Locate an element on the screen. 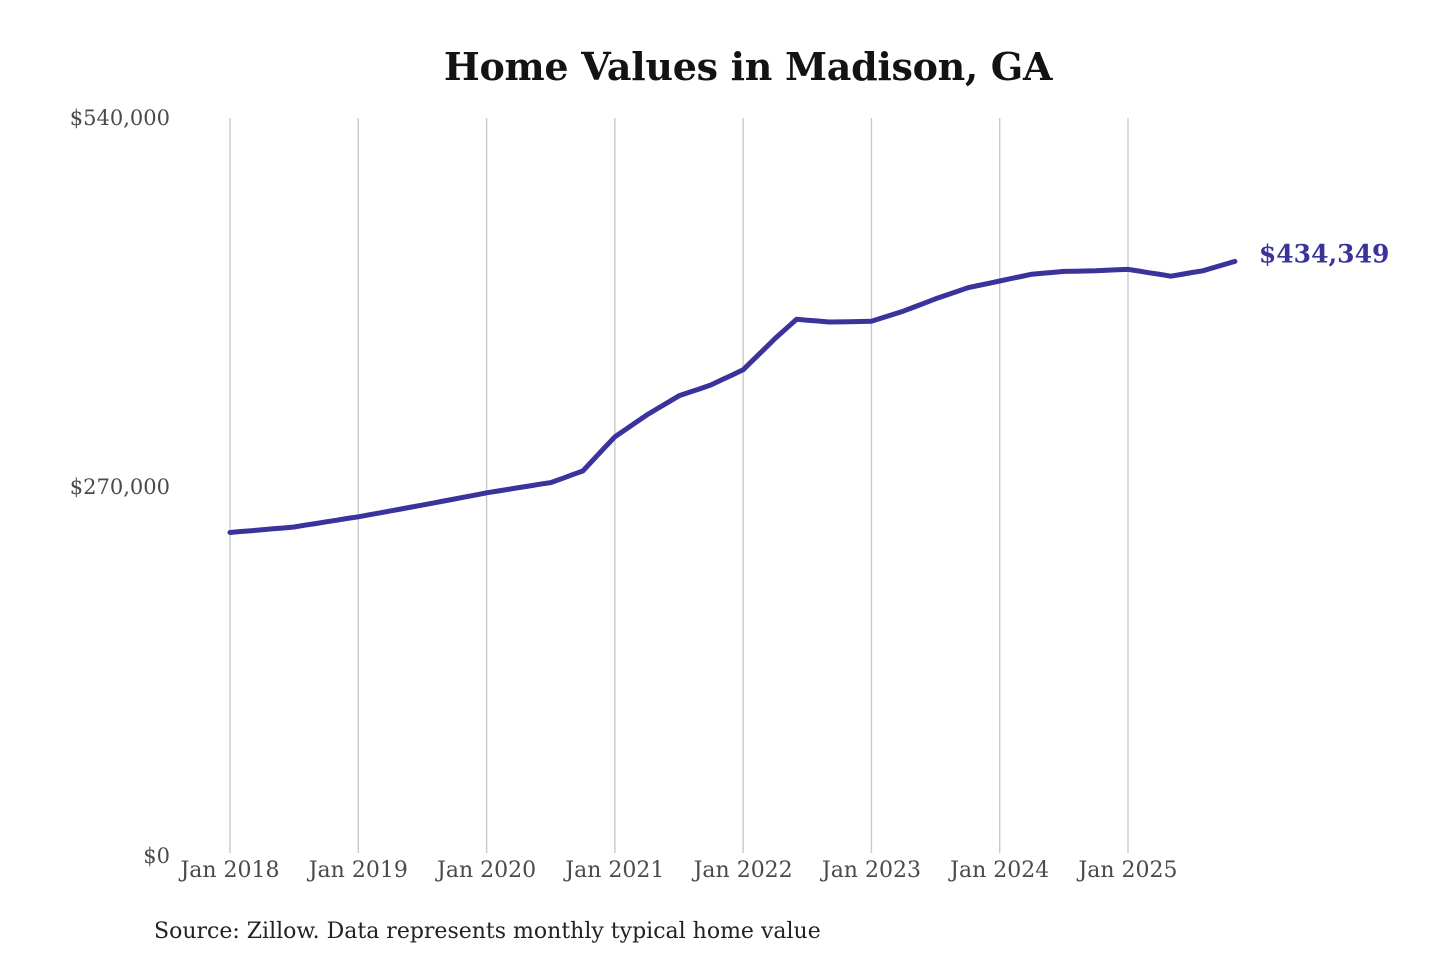 The image size is (1440, 960). x-tick-label: Jan 2023 is located at coordinates (870, 870).